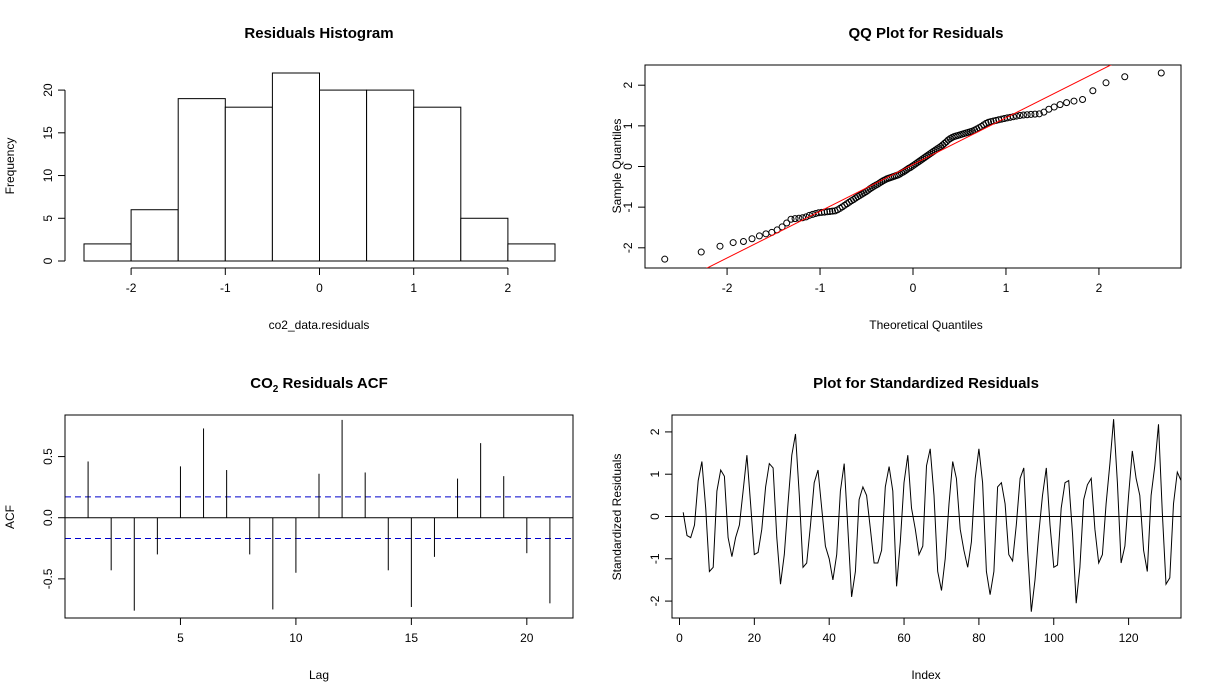  What do you see at coordinates (527, 638) in the screenshot?
I see `acf-x-tick-label: 20` at bounding box center [527, 638].